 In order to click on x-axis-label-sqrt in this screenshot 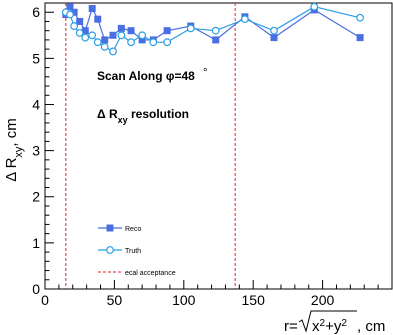, I will do `click(327, 321)`.